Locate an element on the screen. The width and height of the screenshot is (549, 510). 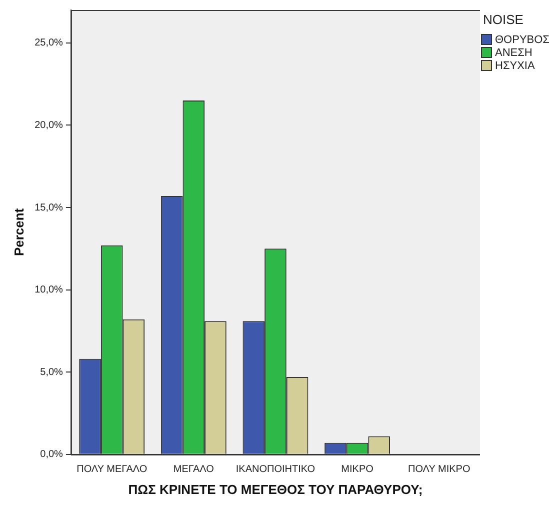
y-axis-title: Percent is located at coordinates (18, 232).